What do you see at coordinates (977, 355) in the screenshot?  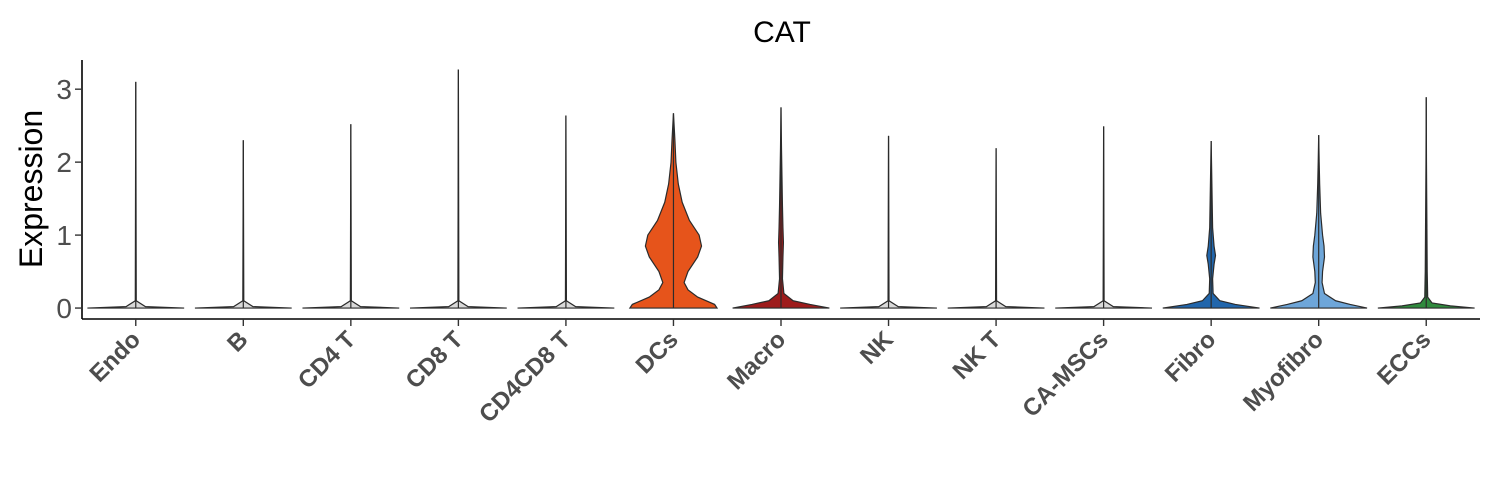 I see `x-tick-label-nk-t: NK T` at bounding box center [977, 355].